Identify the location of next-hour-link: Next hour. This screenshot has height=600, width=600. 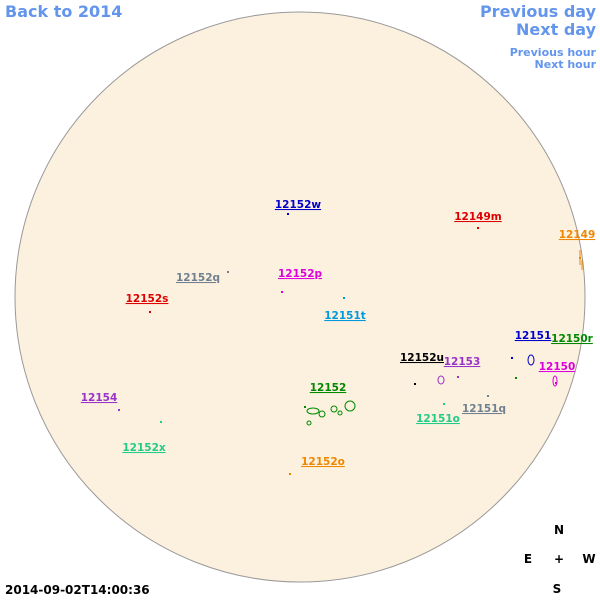
(566, 64).